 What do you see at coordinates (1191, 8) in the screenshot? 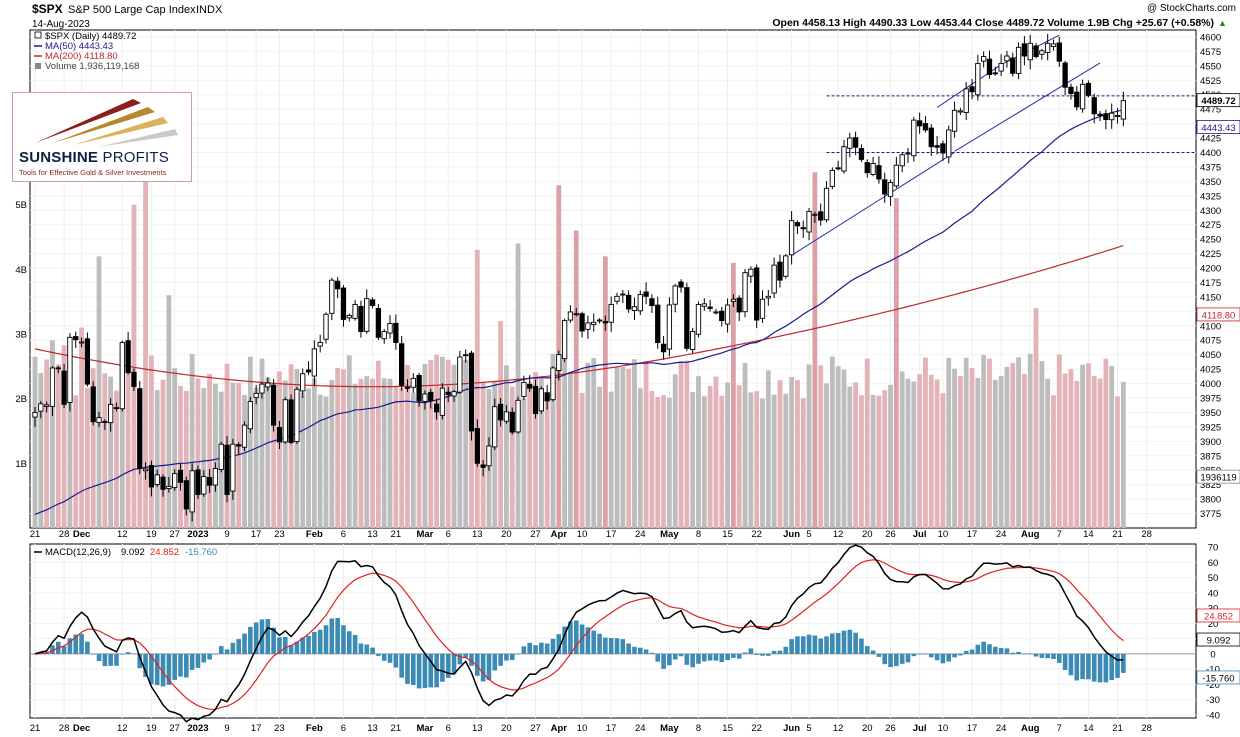
I see `brand: @ StockCharts.com` at bounding box center [1191, 8].